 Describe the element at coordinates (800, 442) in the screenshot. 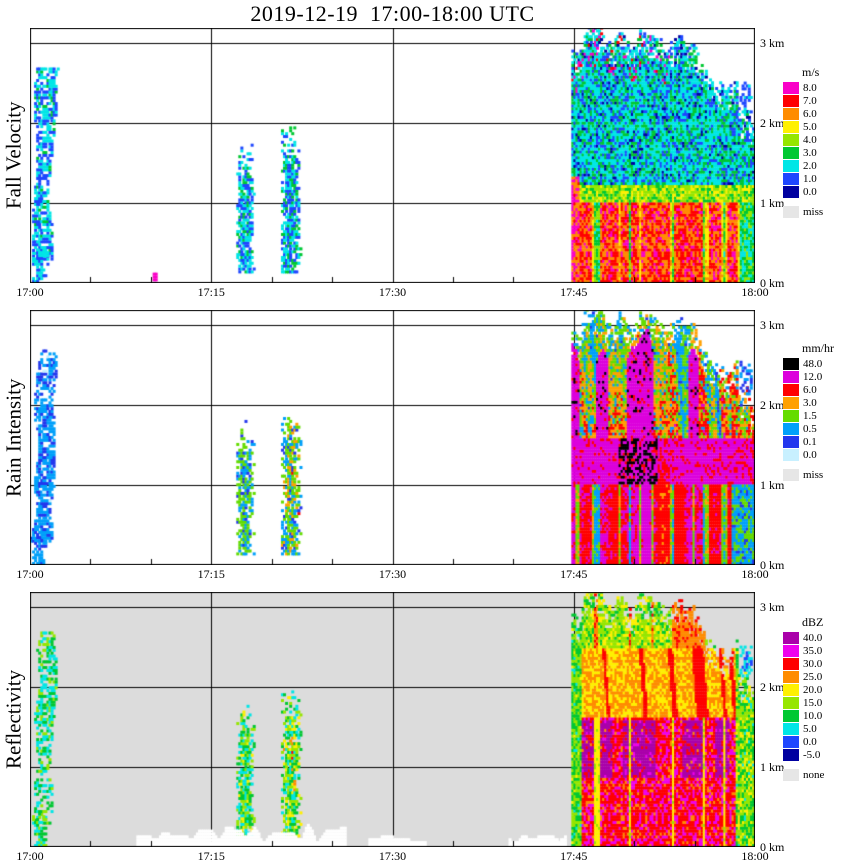

I see `colorbar-entry: 0.1` at that location.